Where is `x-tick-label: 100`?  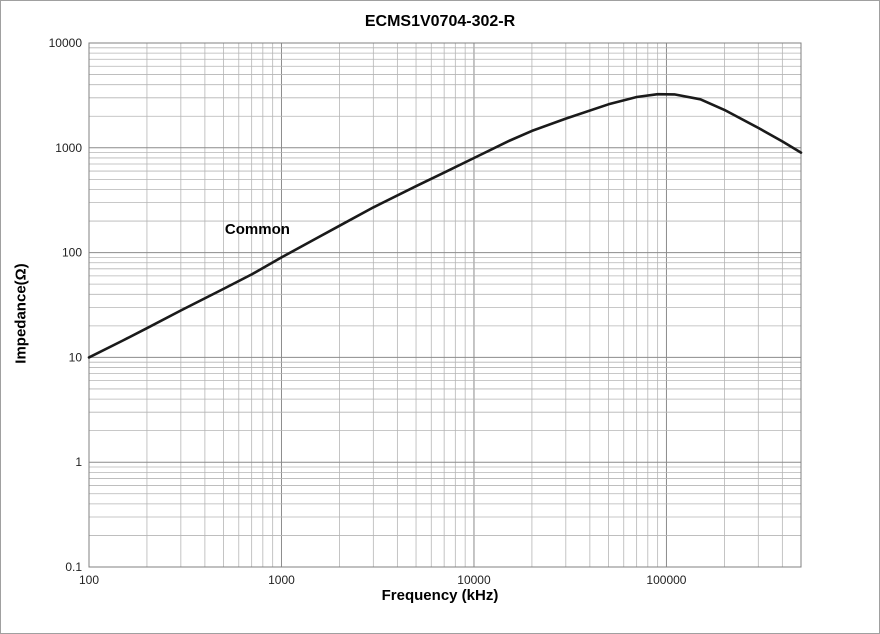 x-tick-label: 100 is located at coordinates (89, 580).